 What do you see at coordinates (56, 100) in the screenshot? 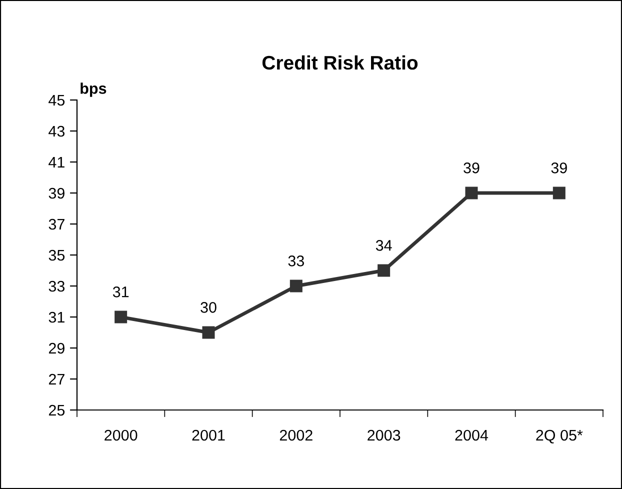
I see `y-tick-label: 45` at bounding box center [56, 100].